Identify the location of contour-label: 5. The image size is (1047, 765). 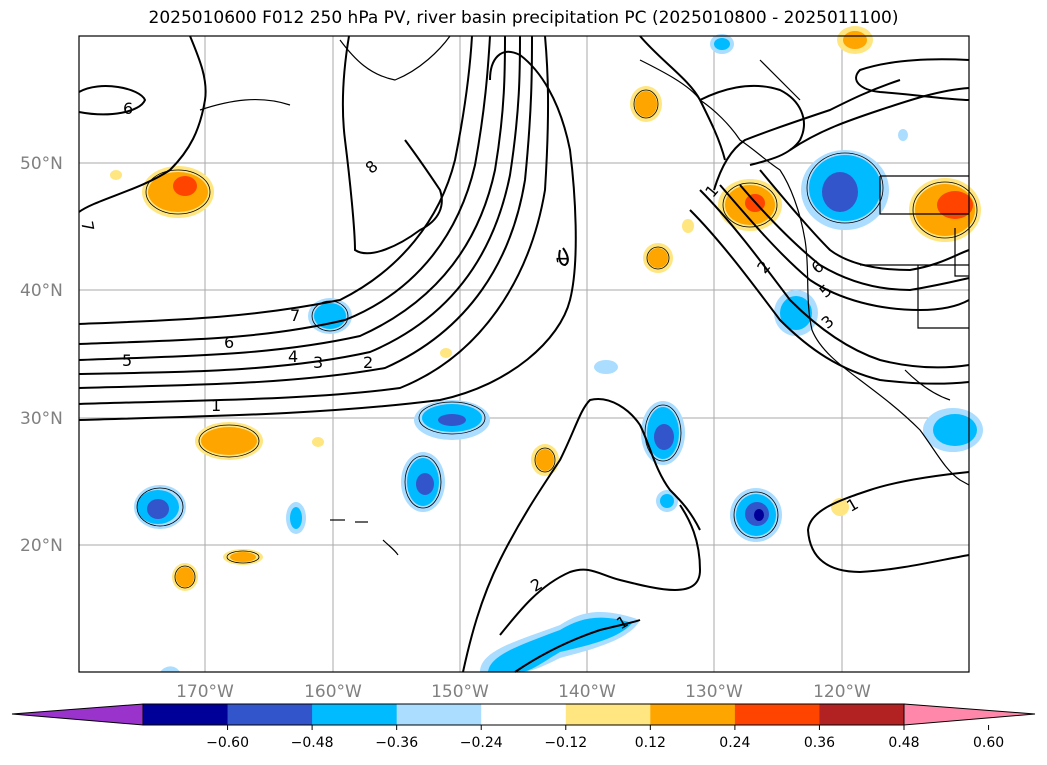
(127, 360).